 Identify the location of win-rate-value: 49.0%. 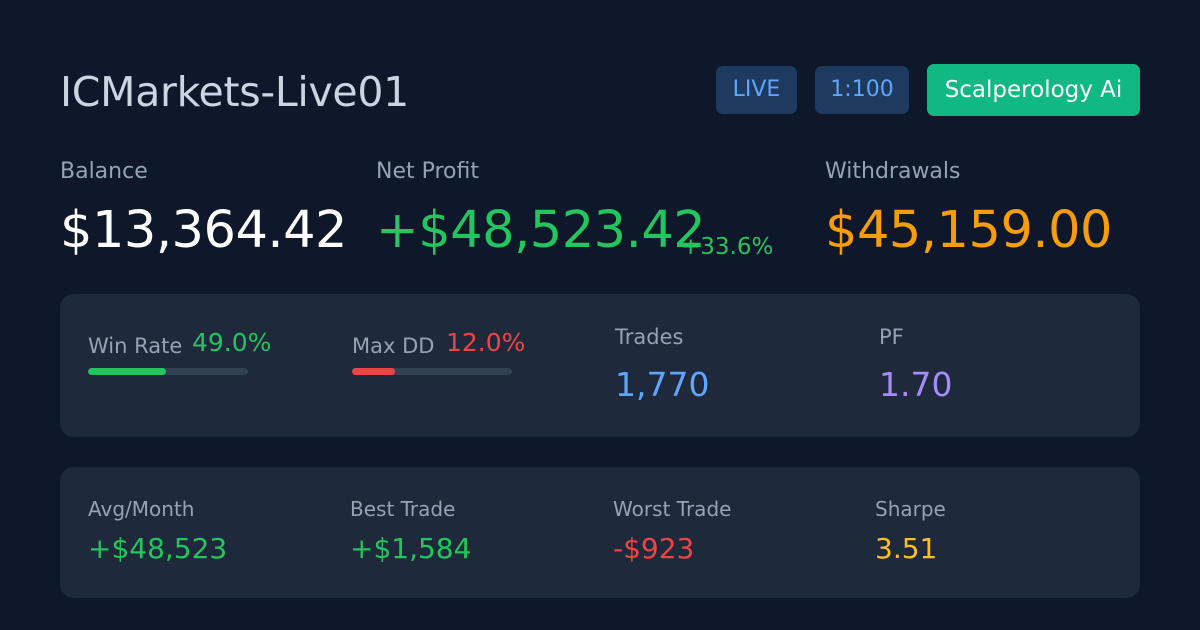
(232, 342).